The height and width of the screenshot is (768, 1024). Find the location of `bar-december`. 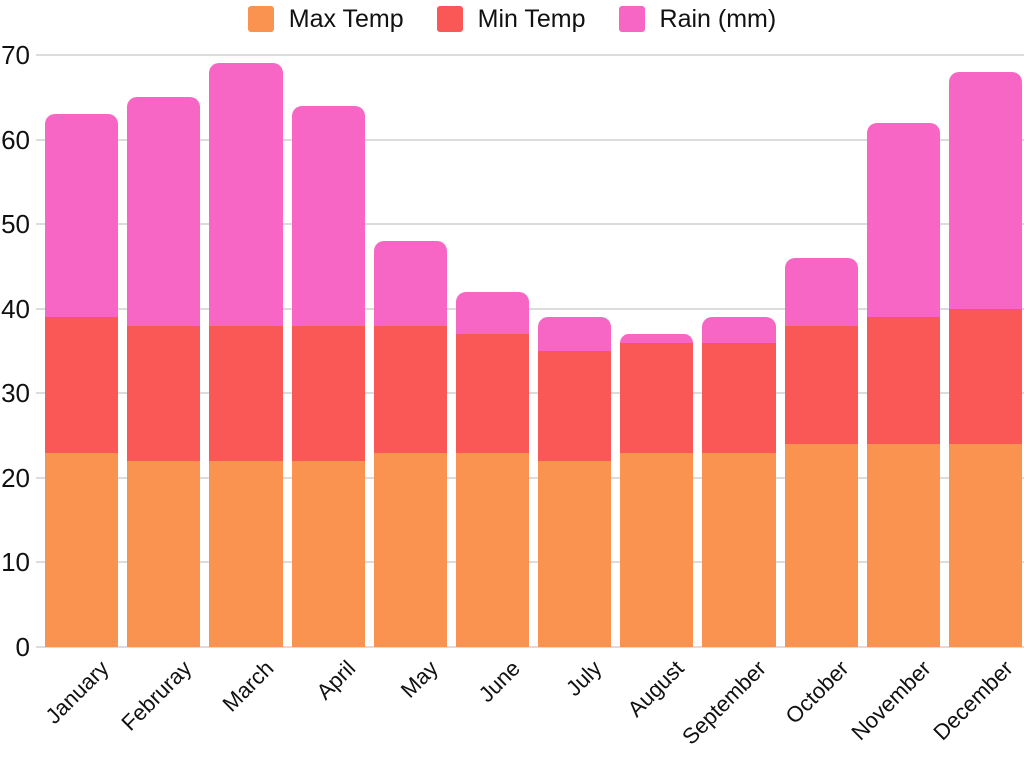

bar-december is located at coordinates (985, 359).